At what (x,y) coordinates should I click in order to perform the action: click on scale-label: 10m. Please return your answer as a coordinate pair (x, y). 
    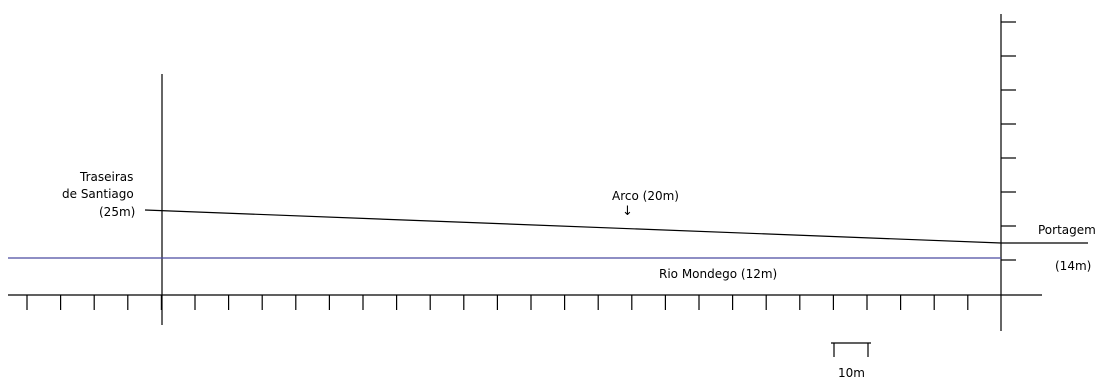
    Looking at the image, I should click on (851, 373).